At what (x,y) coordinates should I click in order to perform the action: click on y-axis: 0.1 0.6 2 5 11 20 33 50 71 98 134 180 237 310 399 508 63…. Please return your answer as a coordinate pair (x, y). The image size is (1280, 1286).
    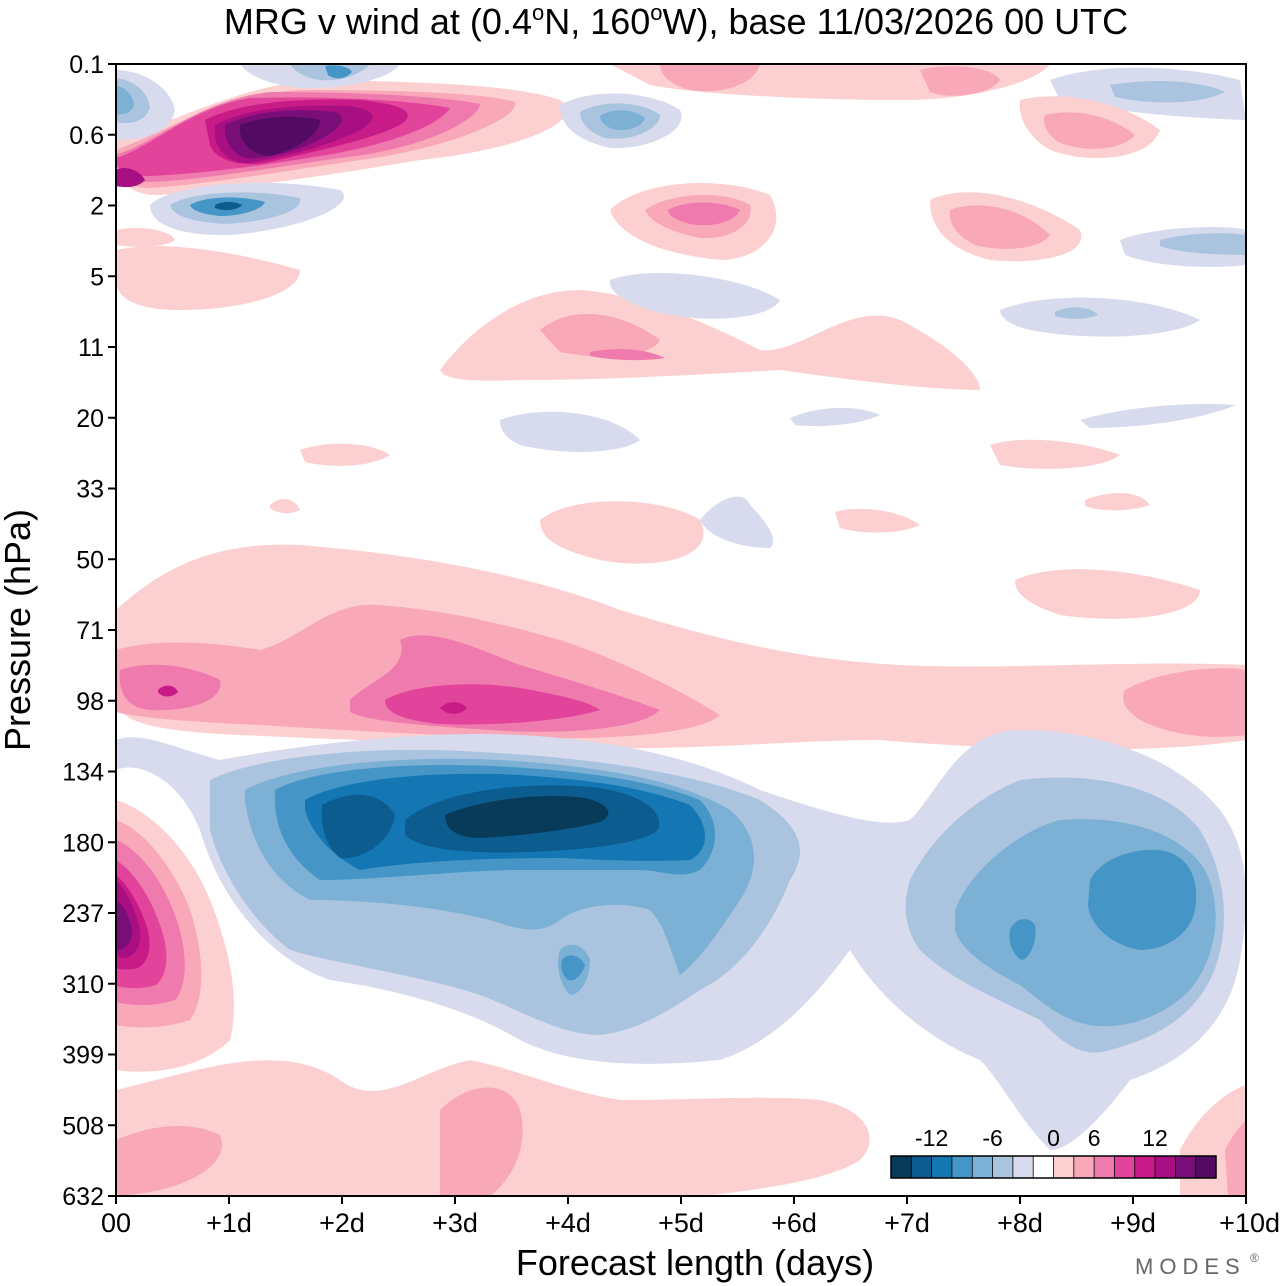
    Looking at the image, I should click on (89, 631).